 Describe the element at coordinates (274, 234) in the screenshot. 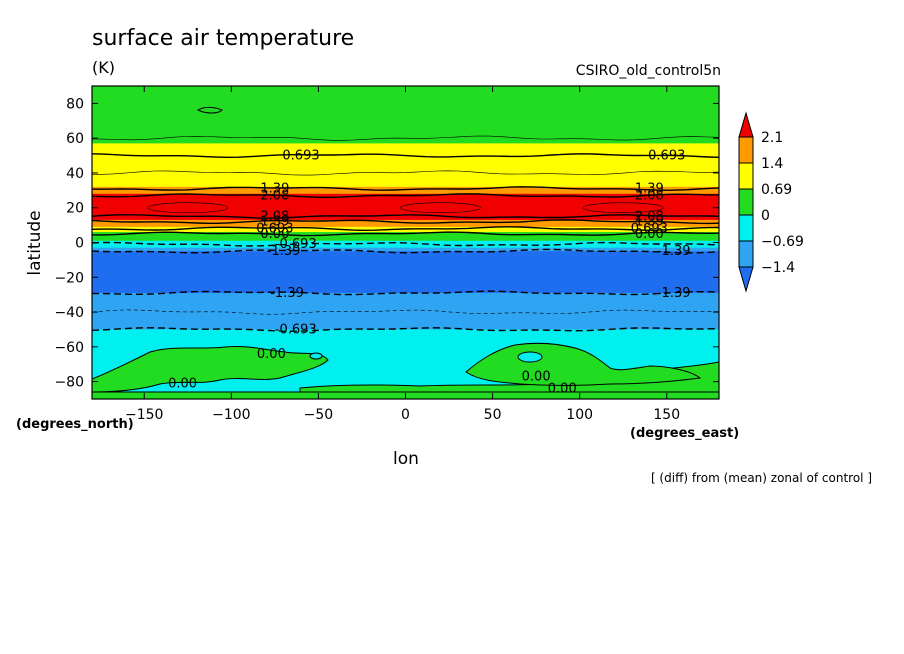

I see `contour-label-6-0: 0.00` at that location.